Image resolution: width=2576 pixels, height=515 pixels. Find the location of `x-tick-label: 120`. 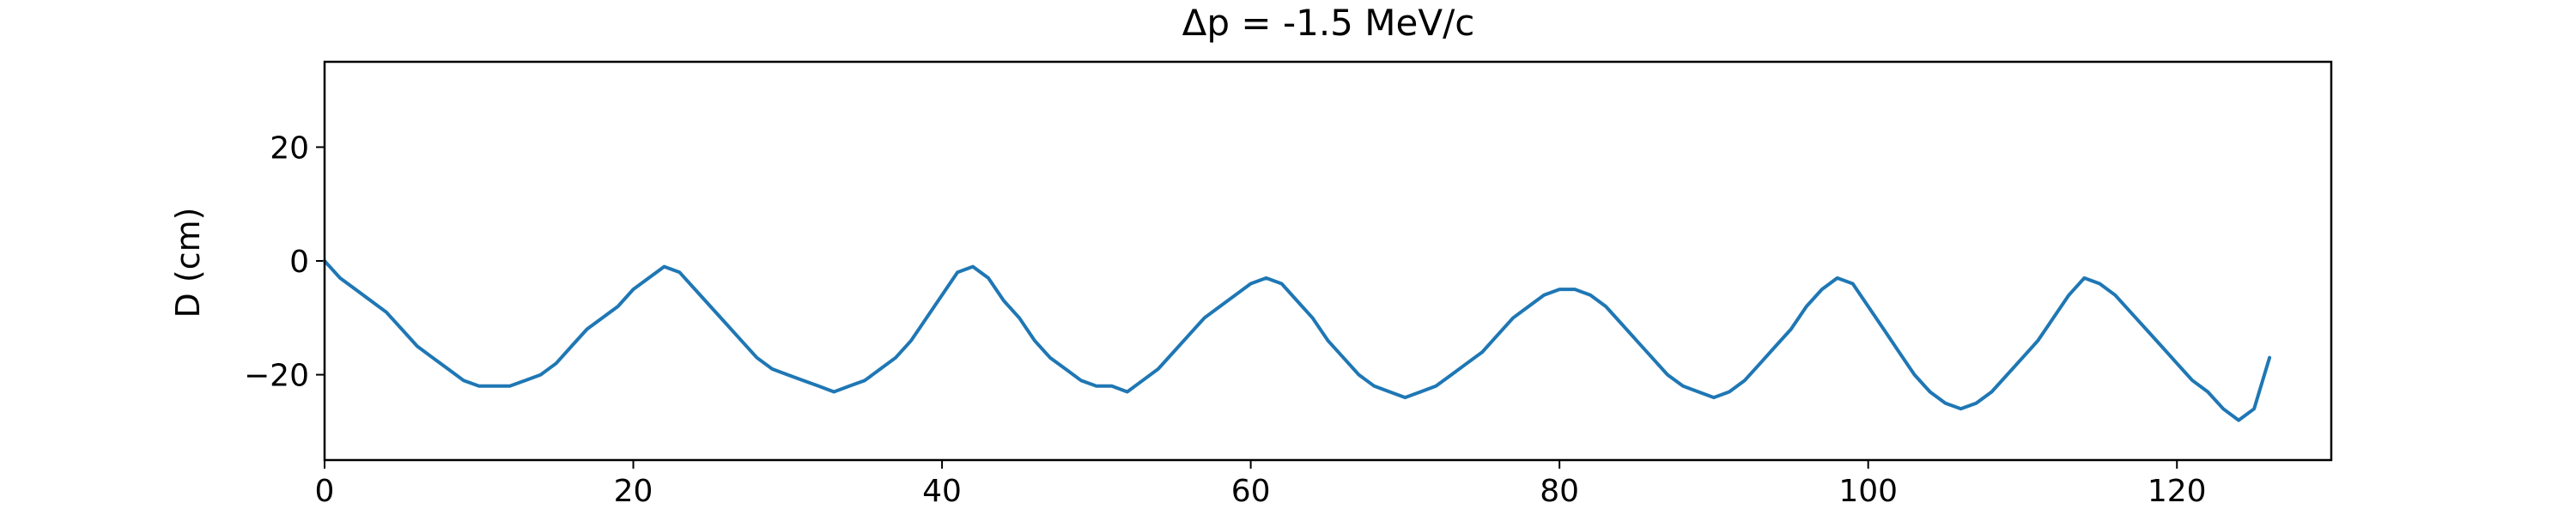

x-tick-label: 120 is located at coordinates (2178, 491).